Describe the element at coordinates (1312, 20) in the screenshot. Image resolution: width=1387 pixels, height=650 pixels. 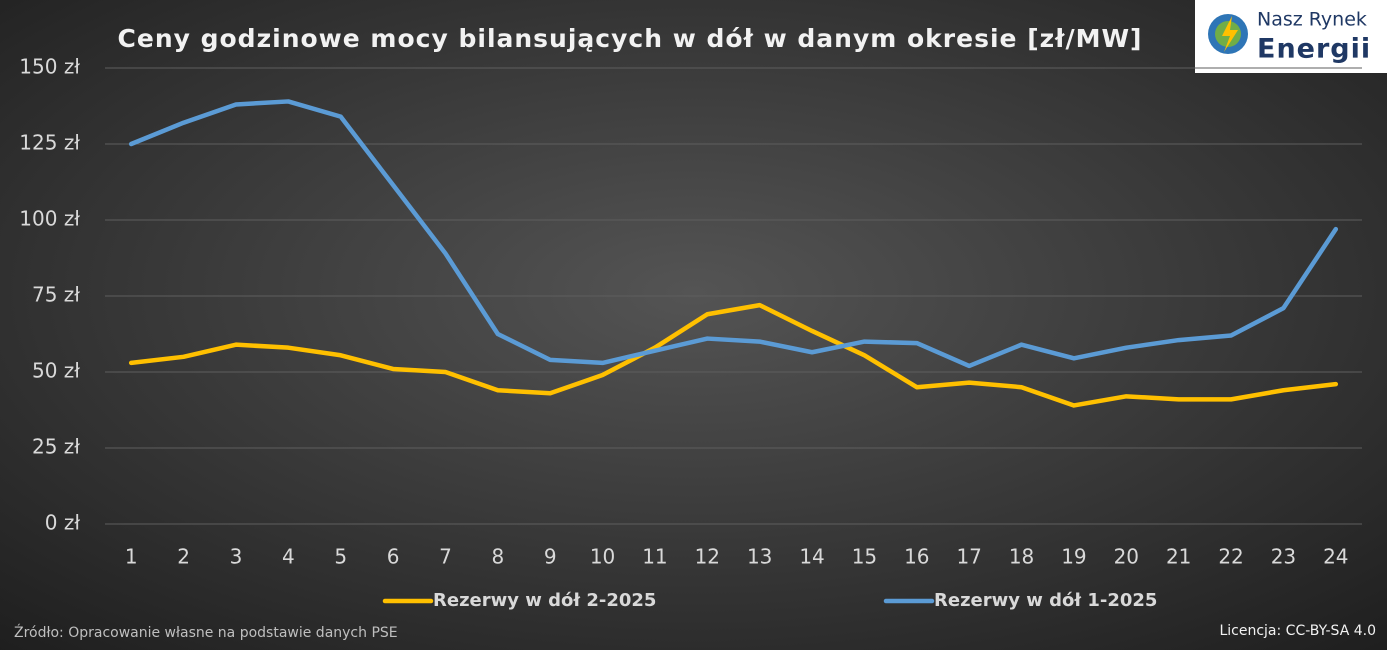
I see `logo-text: Nasz Rynek` at that location.